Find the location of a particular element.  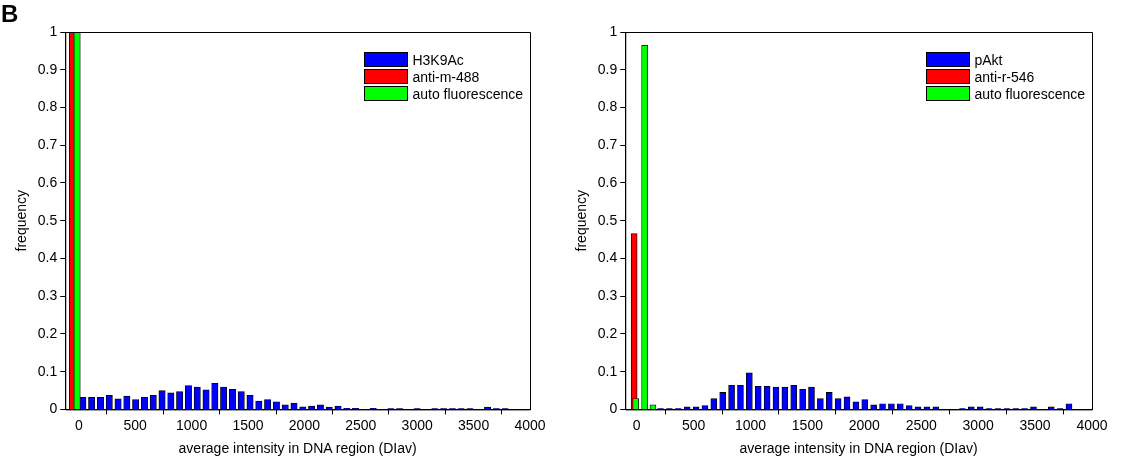

legend-label: pAkt is located at coordinates (988, 59).